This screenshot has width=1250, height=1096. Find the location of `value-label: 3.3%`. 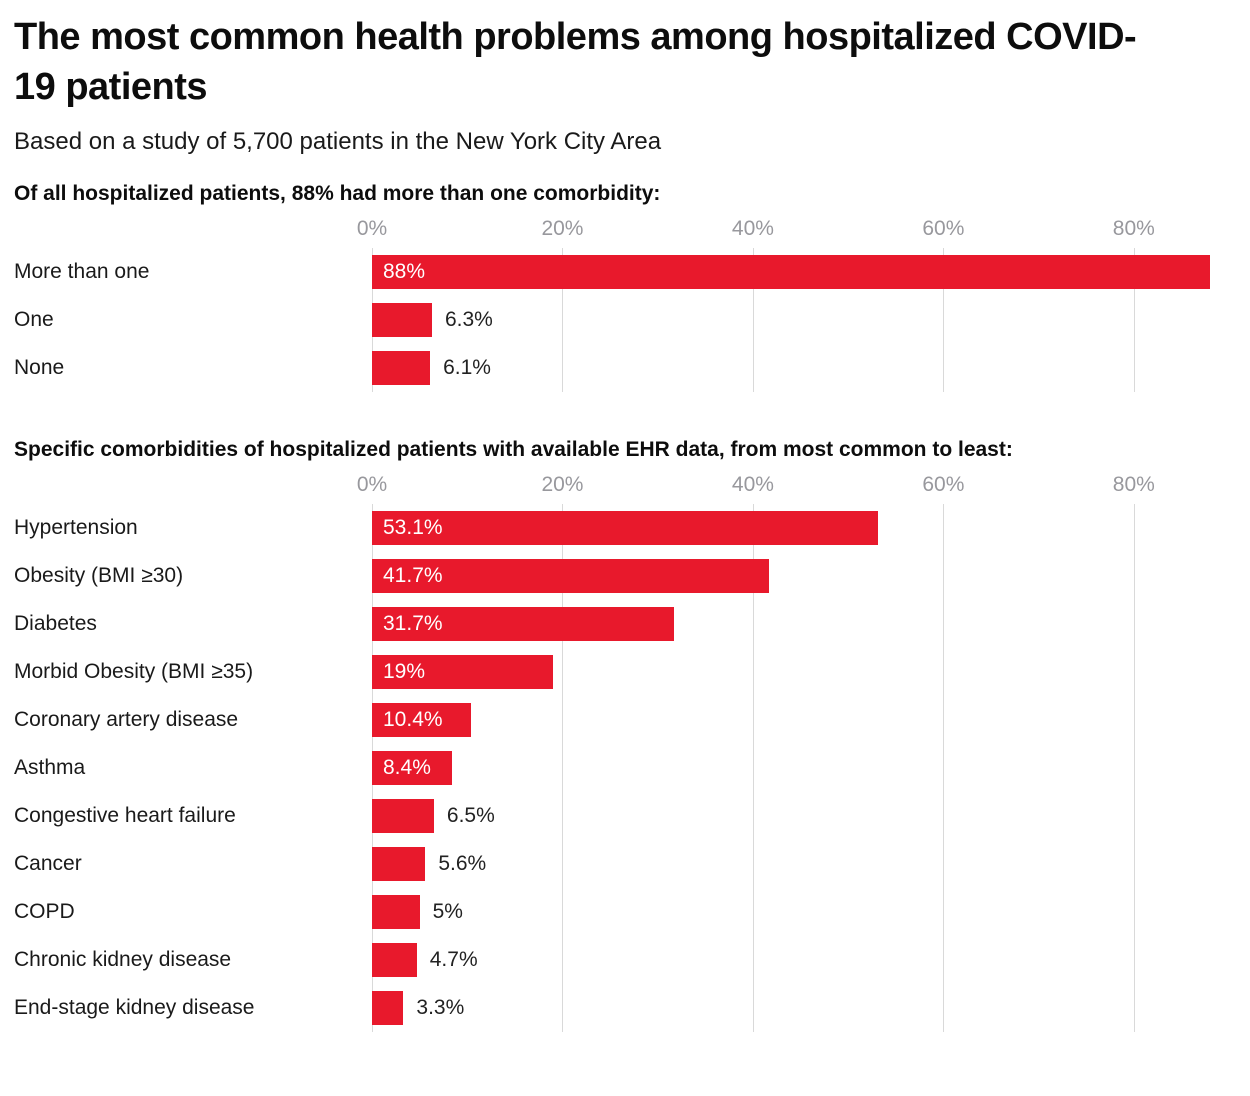

value-label: 3.3% is located at coordinates (440, 1008).